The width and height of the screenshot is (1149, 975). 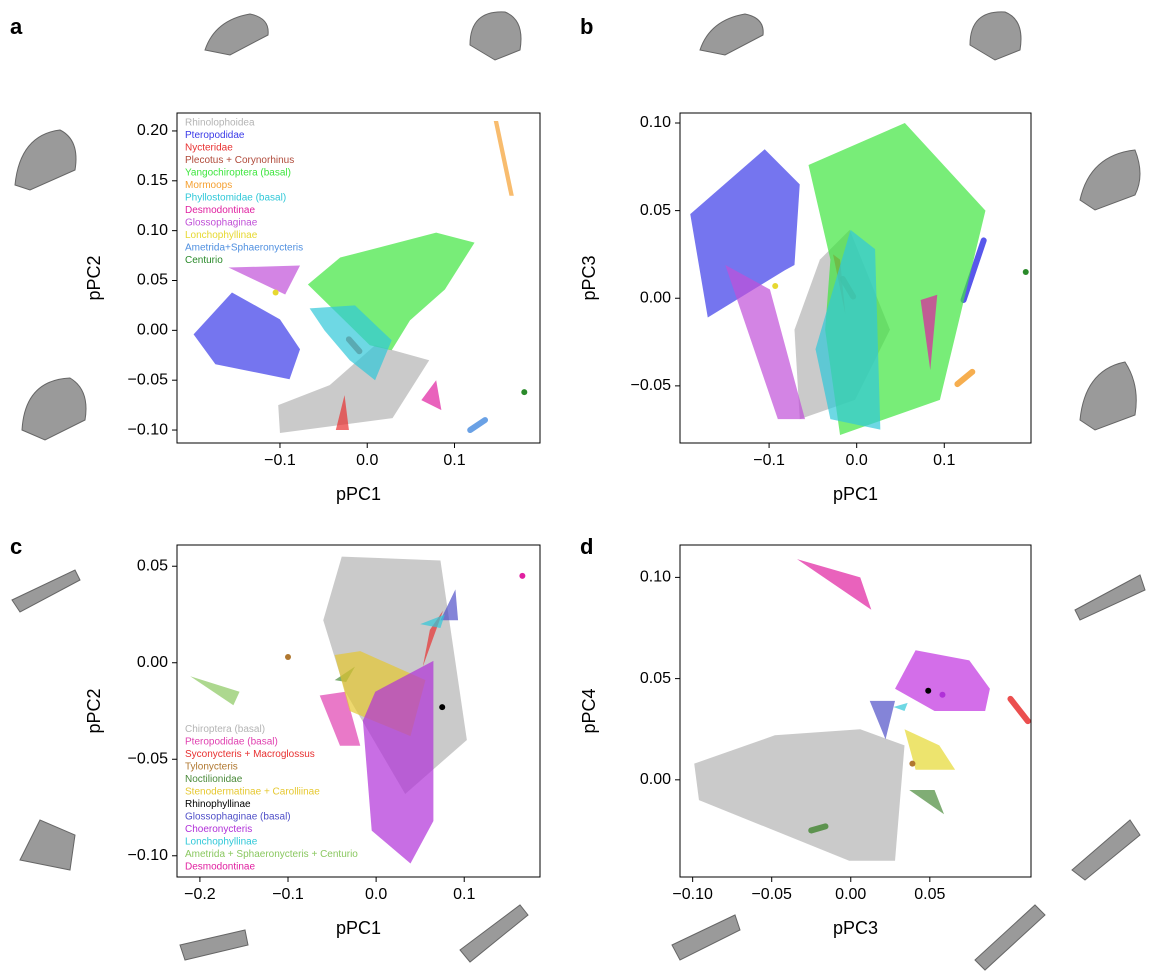 What do you see at coordinates (208, 185) in the screenshot?
I see `legend-entry: Mormoops` at bounding box center [208, 185].